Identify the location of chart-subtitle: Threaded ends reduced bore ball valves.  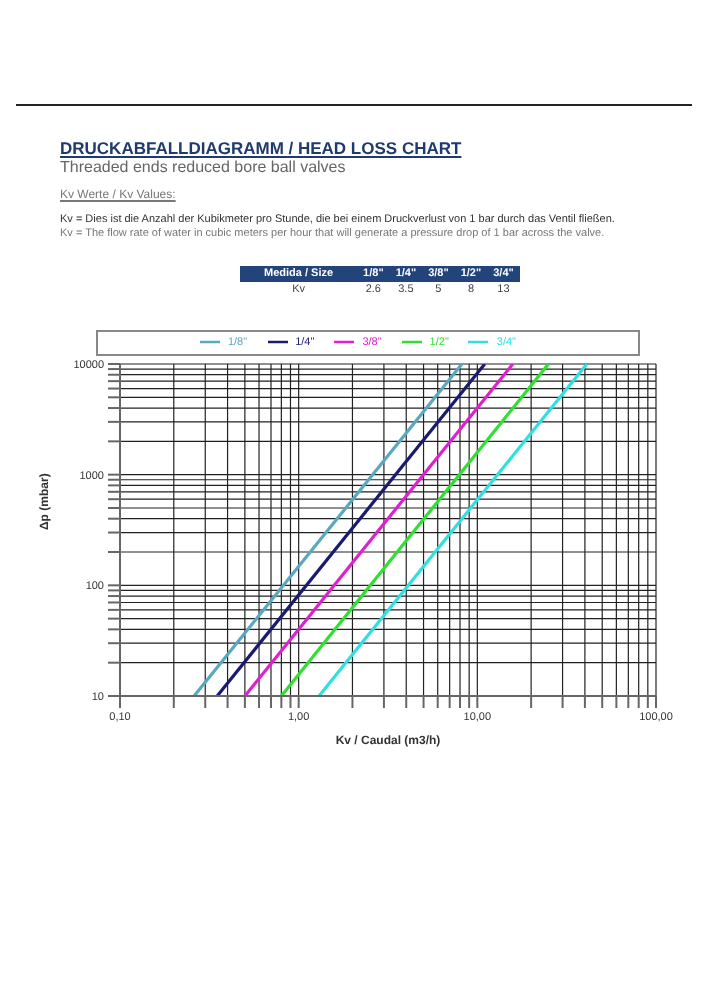
(204, 167).